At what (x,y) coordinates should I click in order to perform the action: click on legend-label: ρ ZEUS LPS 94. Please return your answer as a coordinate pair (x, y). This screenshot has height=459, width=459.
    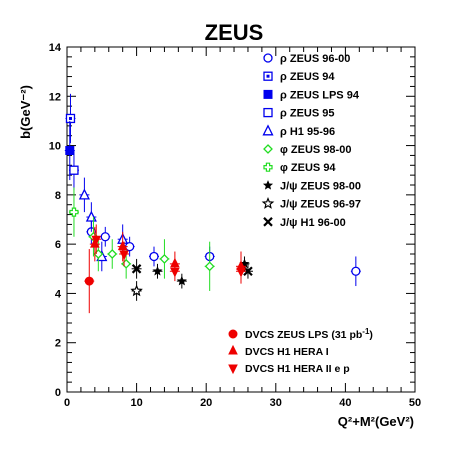
    Looking at the image, I should click on (320, 95).